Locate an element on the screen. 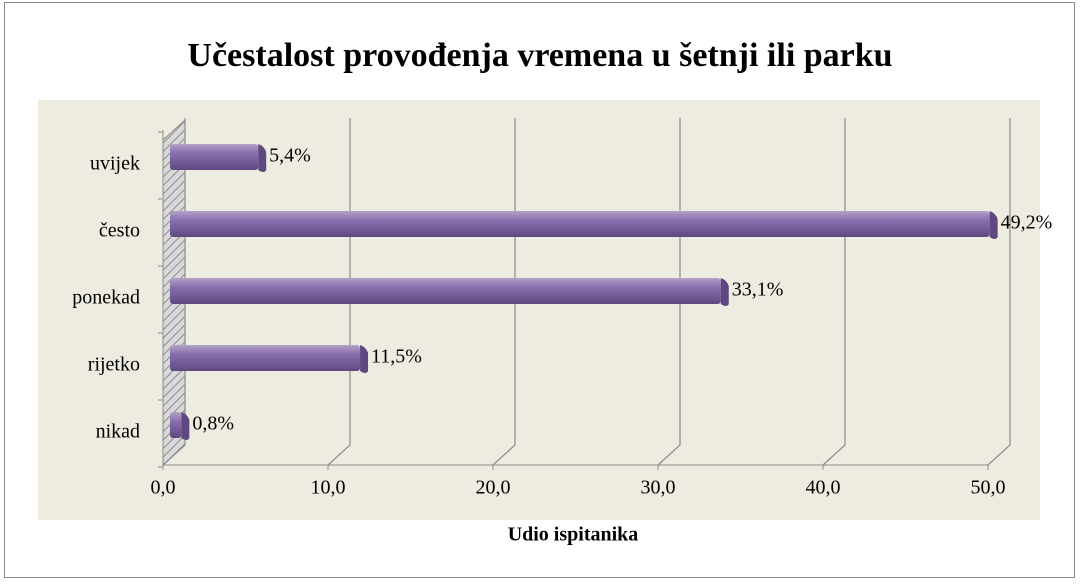 The height and width of the screenshot is (586, 1080). value-label: 11,5% is located at coordinates (396, 357).